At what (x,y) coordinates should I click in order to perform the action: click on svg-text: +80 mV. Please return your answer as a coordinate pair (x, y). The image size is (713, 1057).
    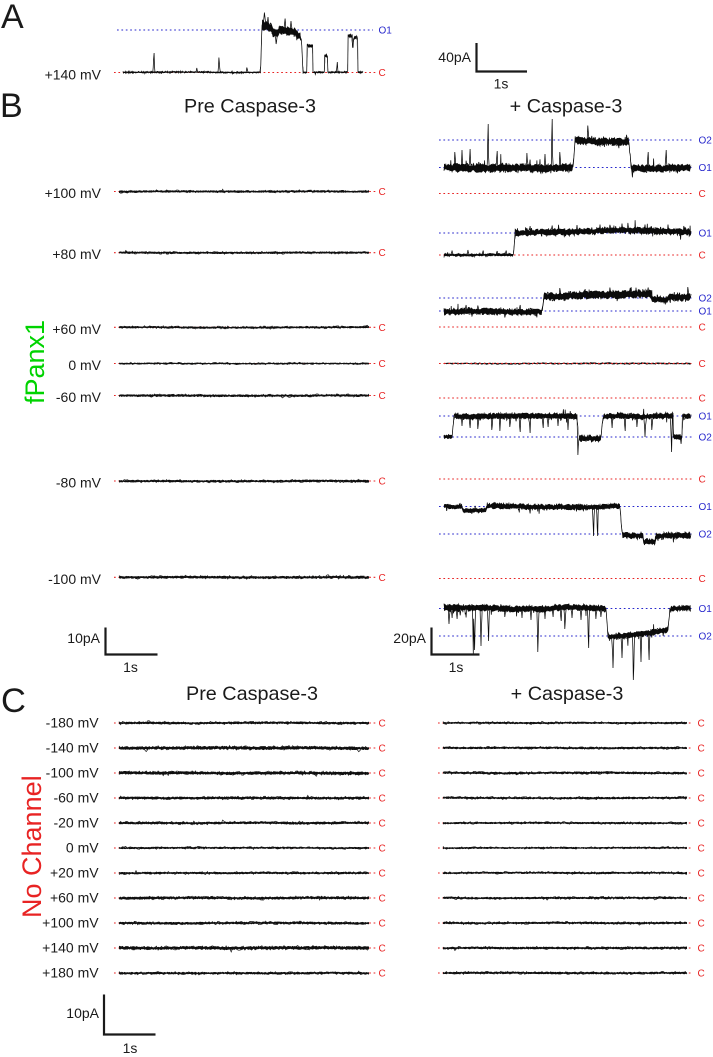
    Looking at the image, I should click on (76, 254).